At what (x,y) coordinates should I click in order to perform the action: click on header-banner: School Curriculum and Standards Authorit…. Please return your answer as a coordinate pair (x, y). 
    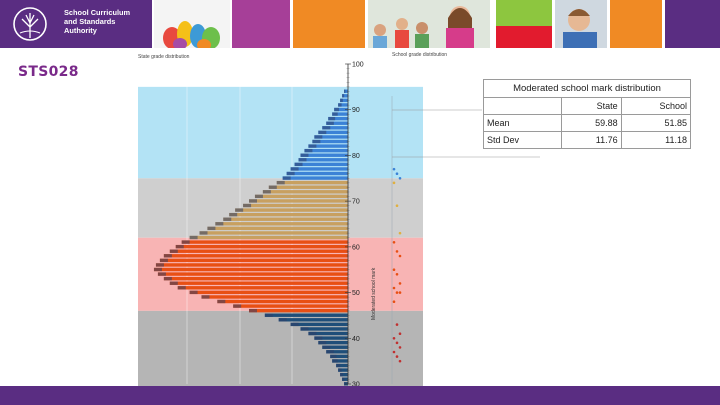
    Looking at the image, I should click on (360, 24).